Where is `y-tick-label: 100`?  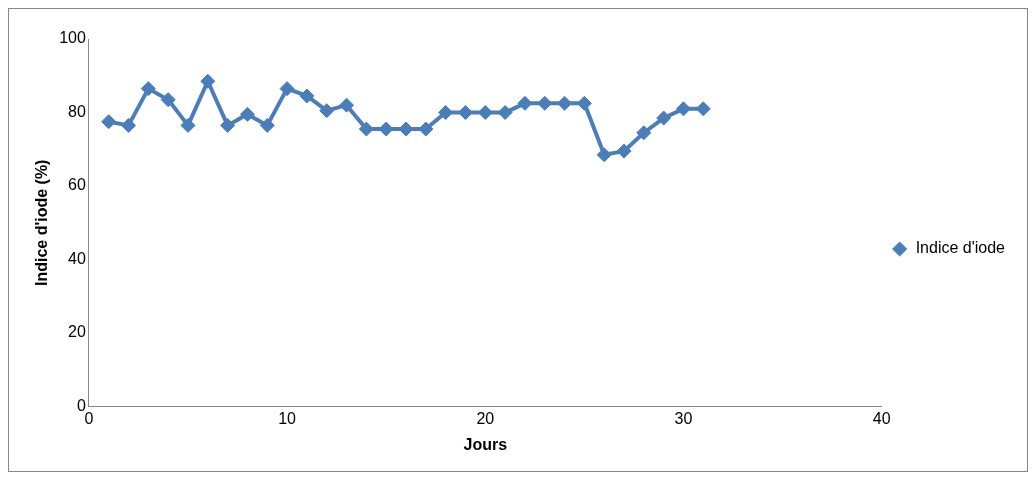 y-tick-label: 100 is located at coordinates (72, 38).